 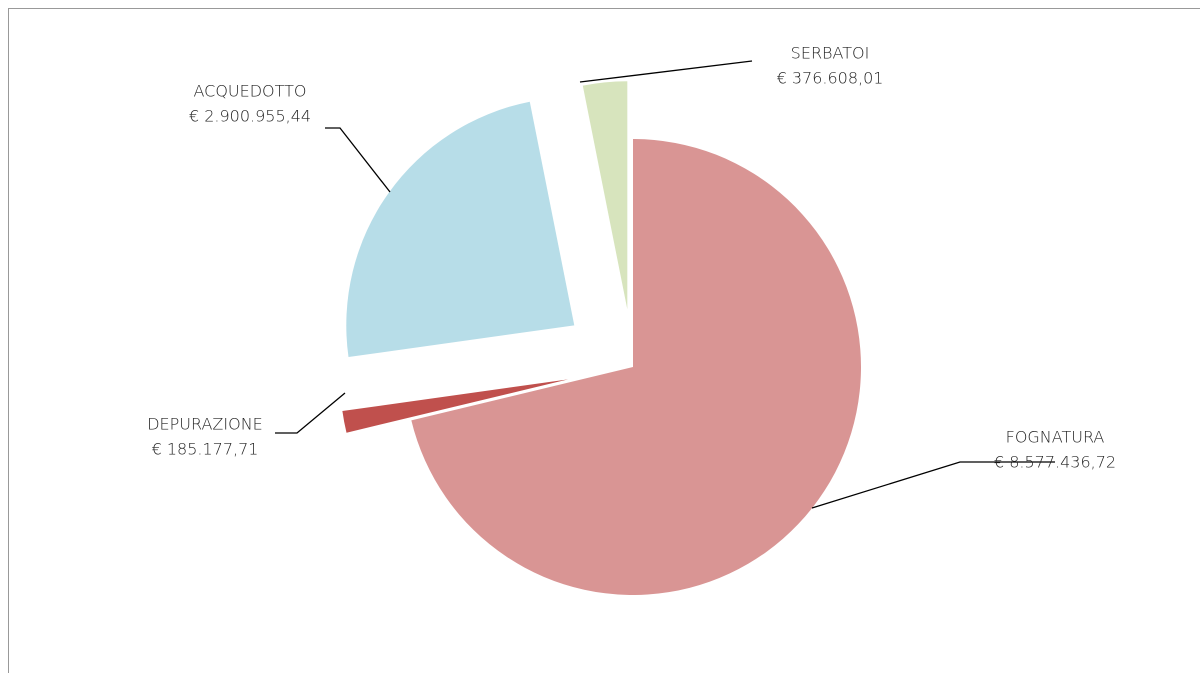 What do you see at coordinates (1055, 462) in the screenshot?
I see `slice-value-label: € 8.577.436,72` at bounding box center [1055, 462].